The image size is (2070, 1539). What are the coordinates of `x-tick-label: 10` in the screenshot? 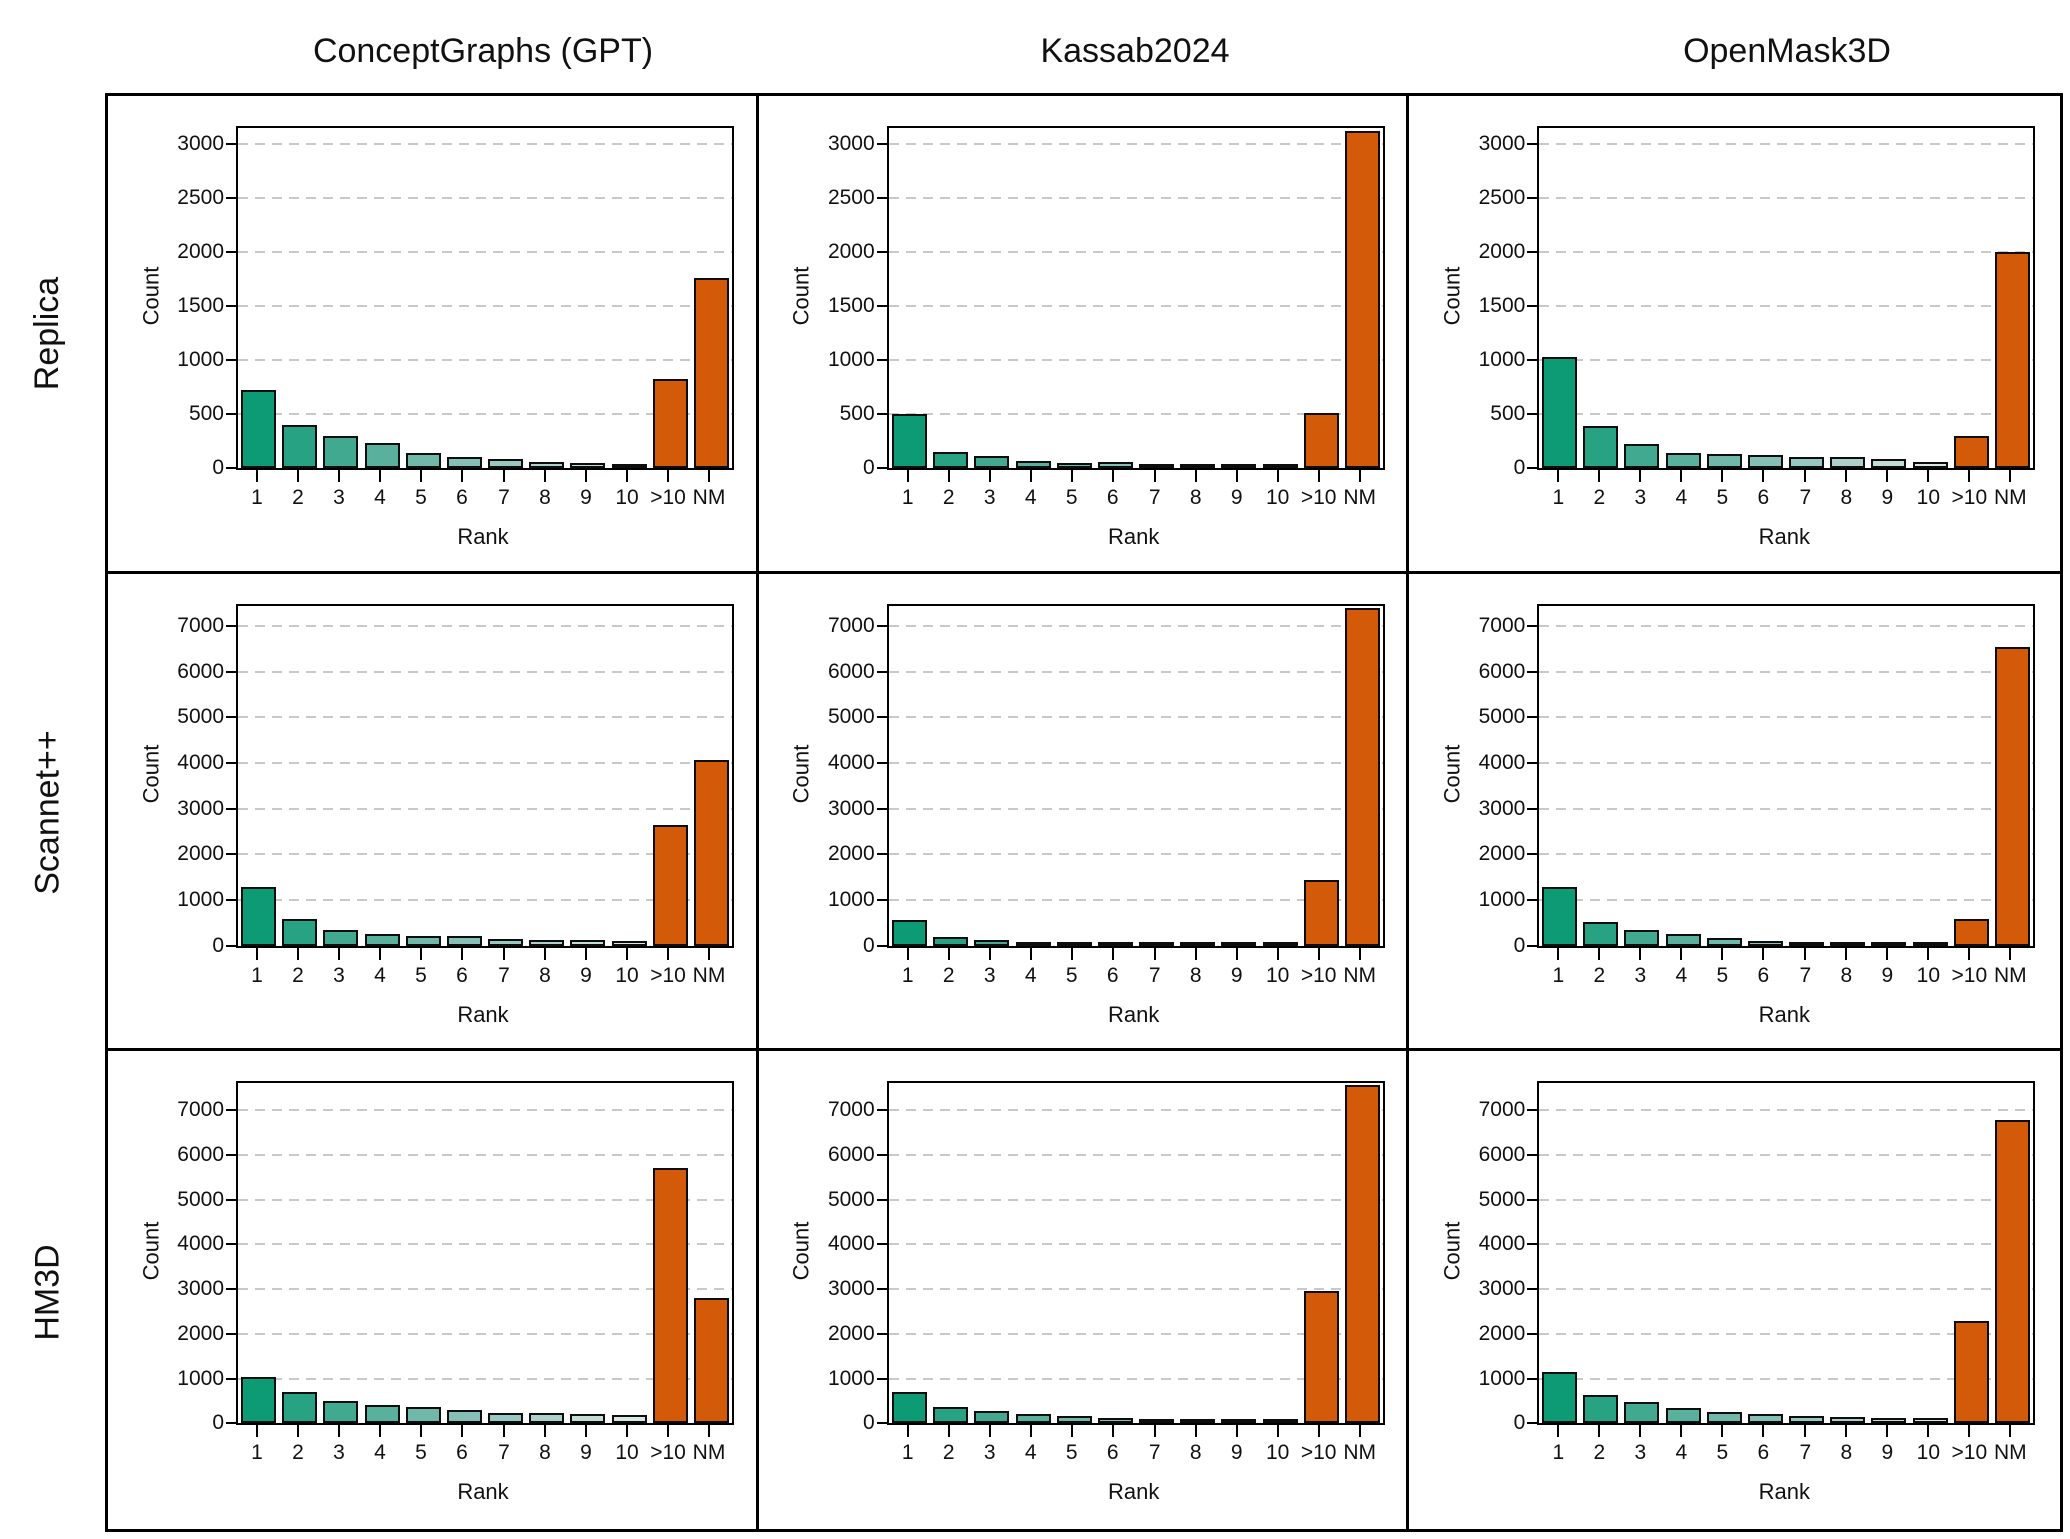 It's located at (1928, 1453).